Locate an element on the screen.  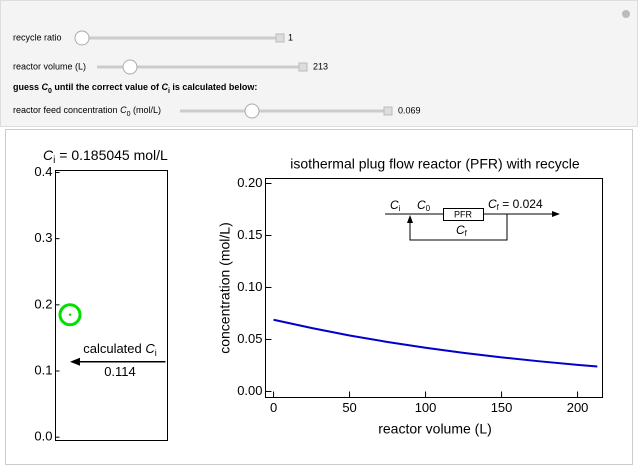
text: (mol/L) is located at coordinates (145, 110).